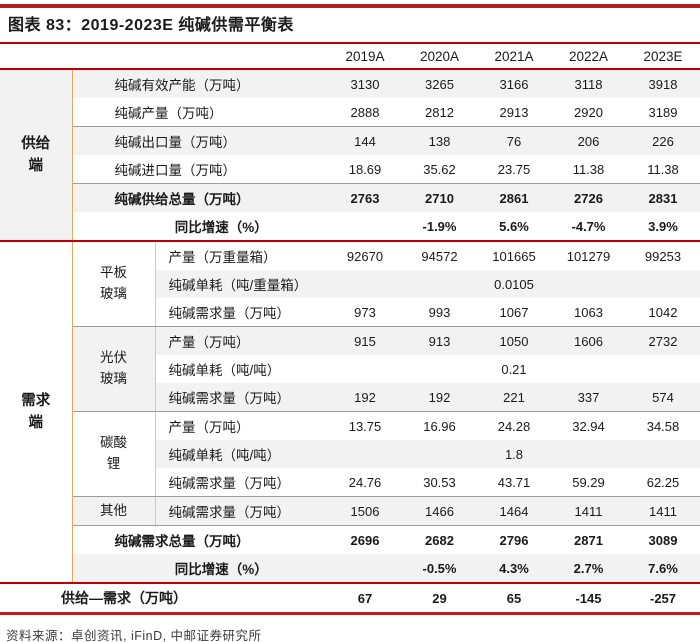 The height and width of the screenshot is (642, 700). I want to click on cell-value: 92670, so click(365, 256).